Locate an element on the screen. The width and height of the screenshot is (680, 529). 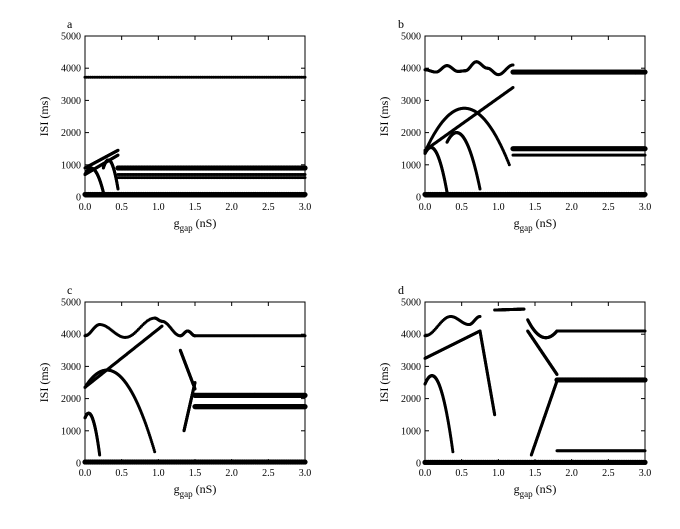
panel-letter: d is located at coordinates (401, 290).